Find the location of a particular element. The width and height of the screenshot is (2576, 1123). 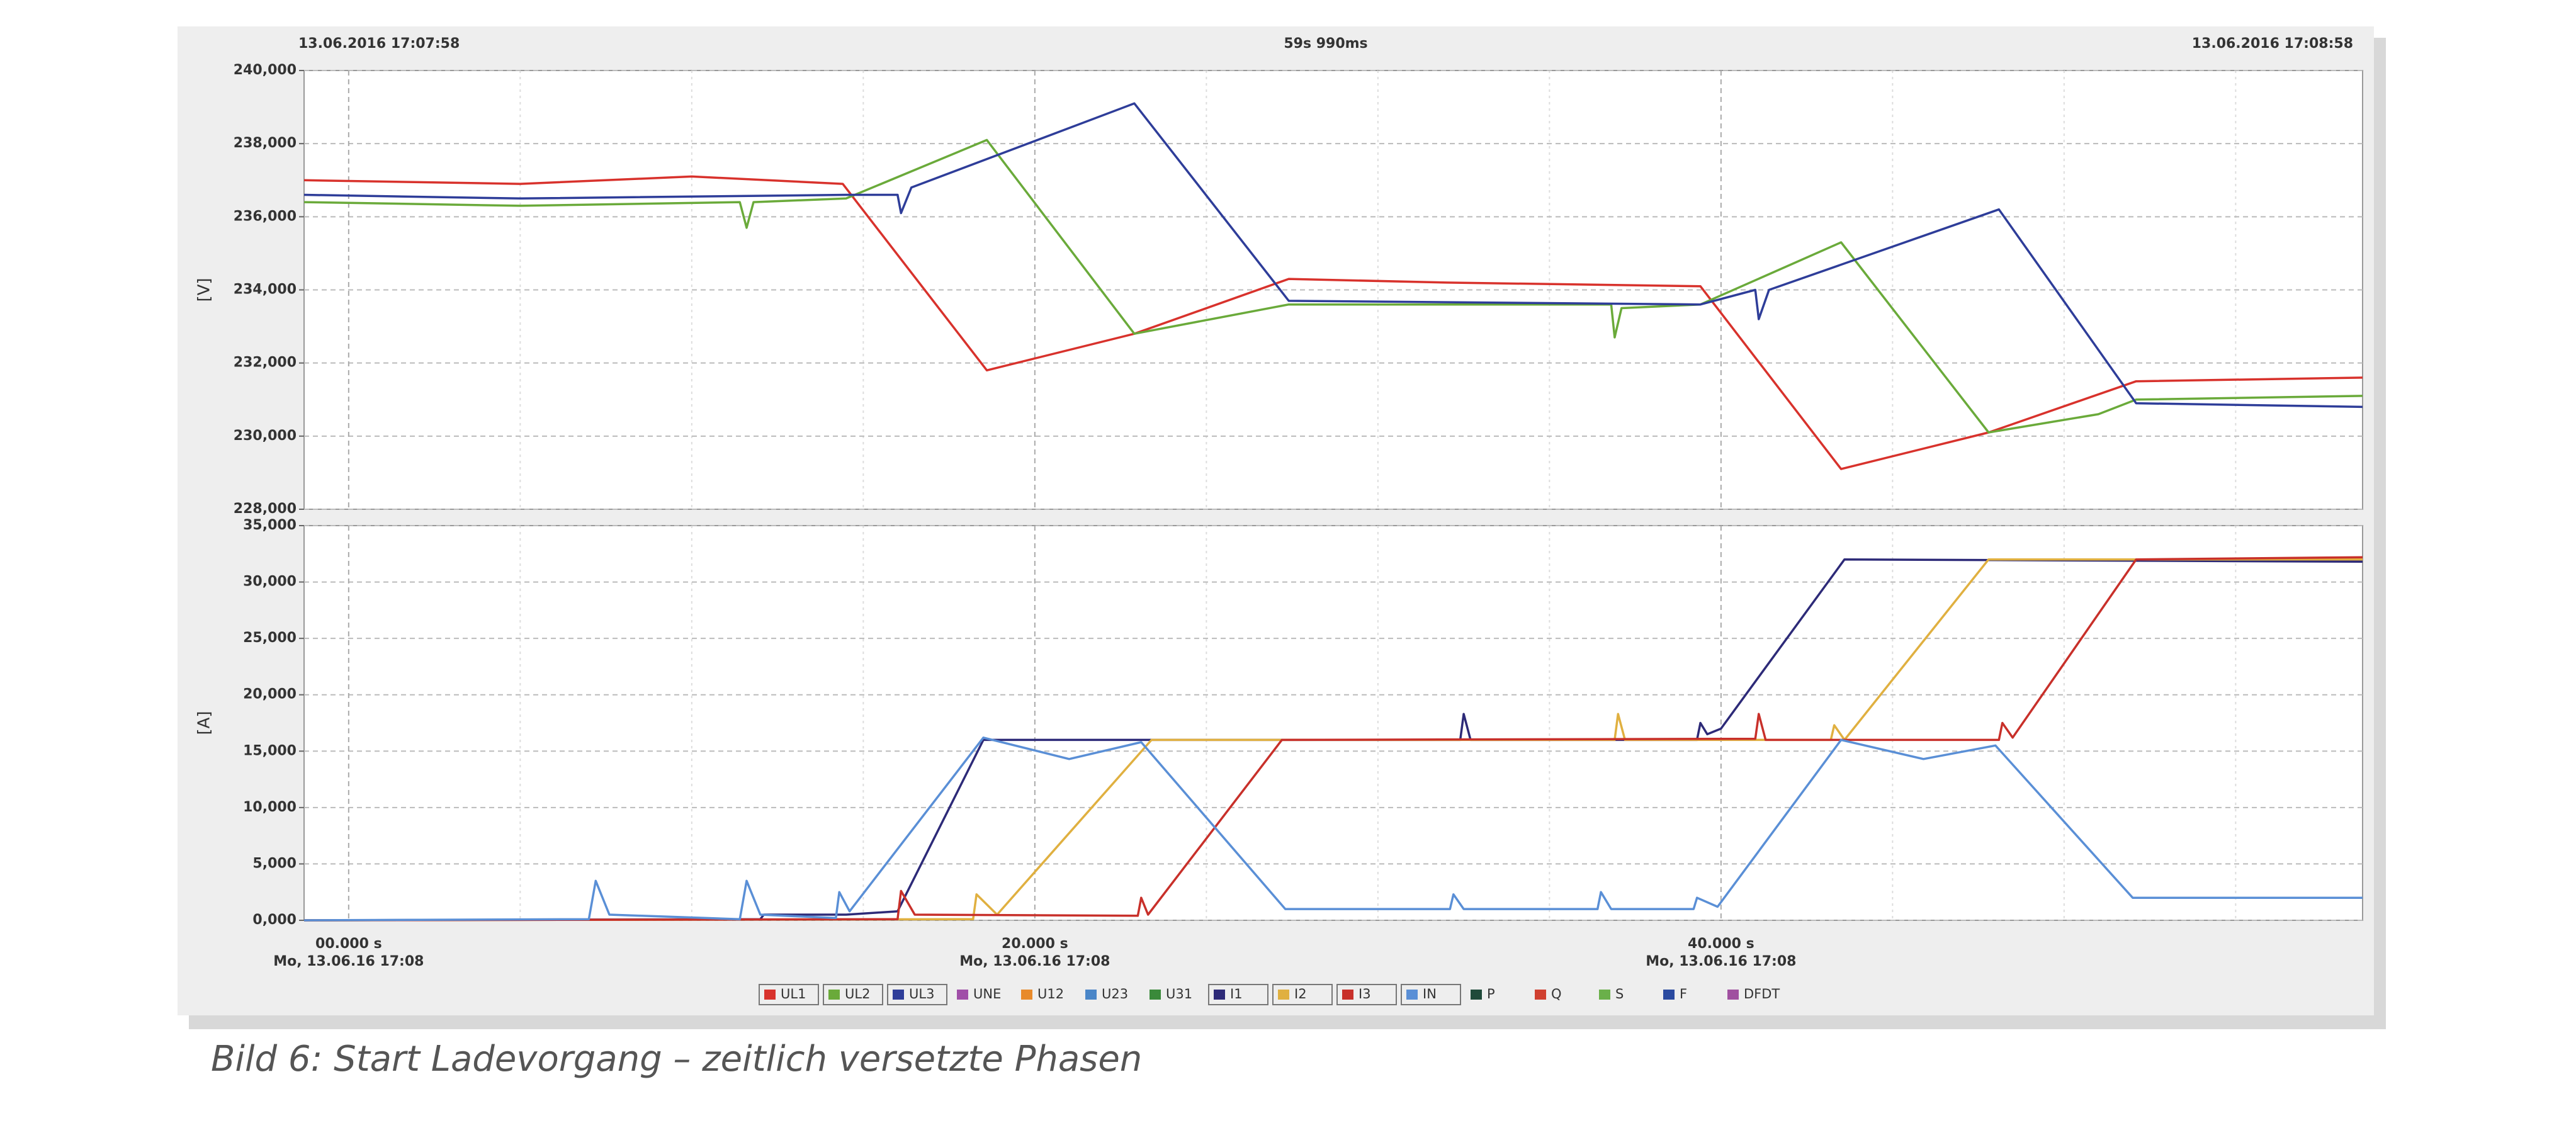

y-tick-label: 20,000 is located at coordinates (270, 695).